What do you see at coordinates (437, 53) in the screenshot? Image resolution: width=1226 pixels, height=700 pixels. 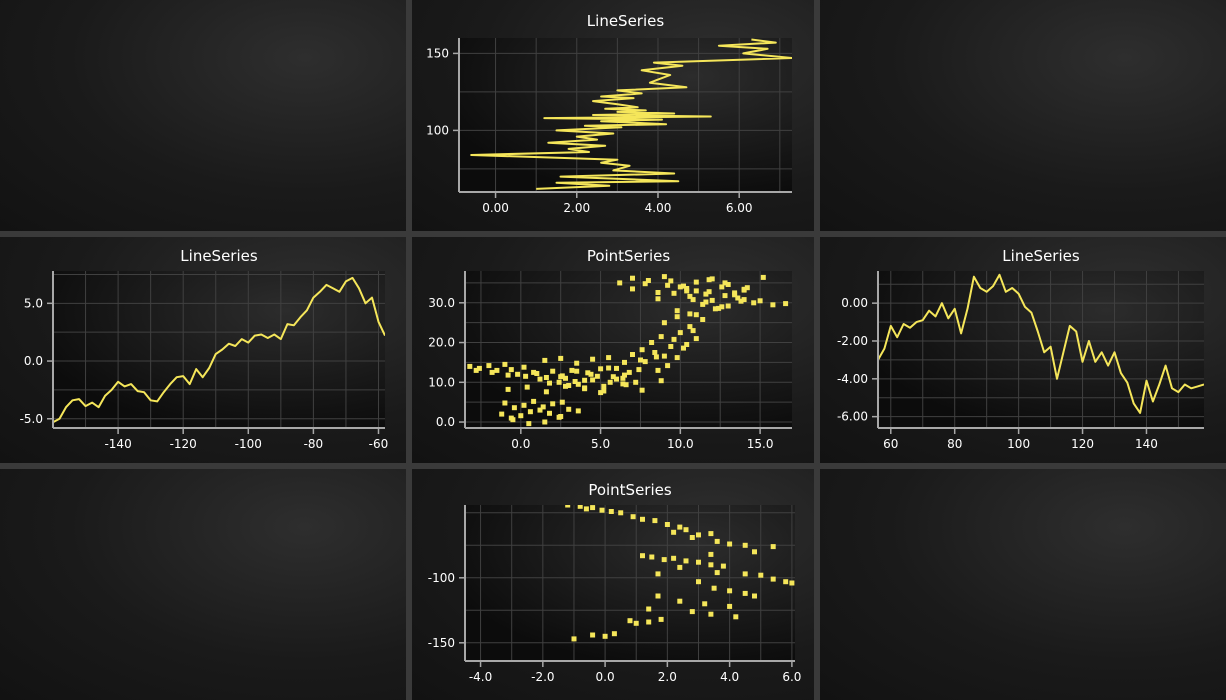 I see `y-tick-label: 150` at bounding box center [437, 53].